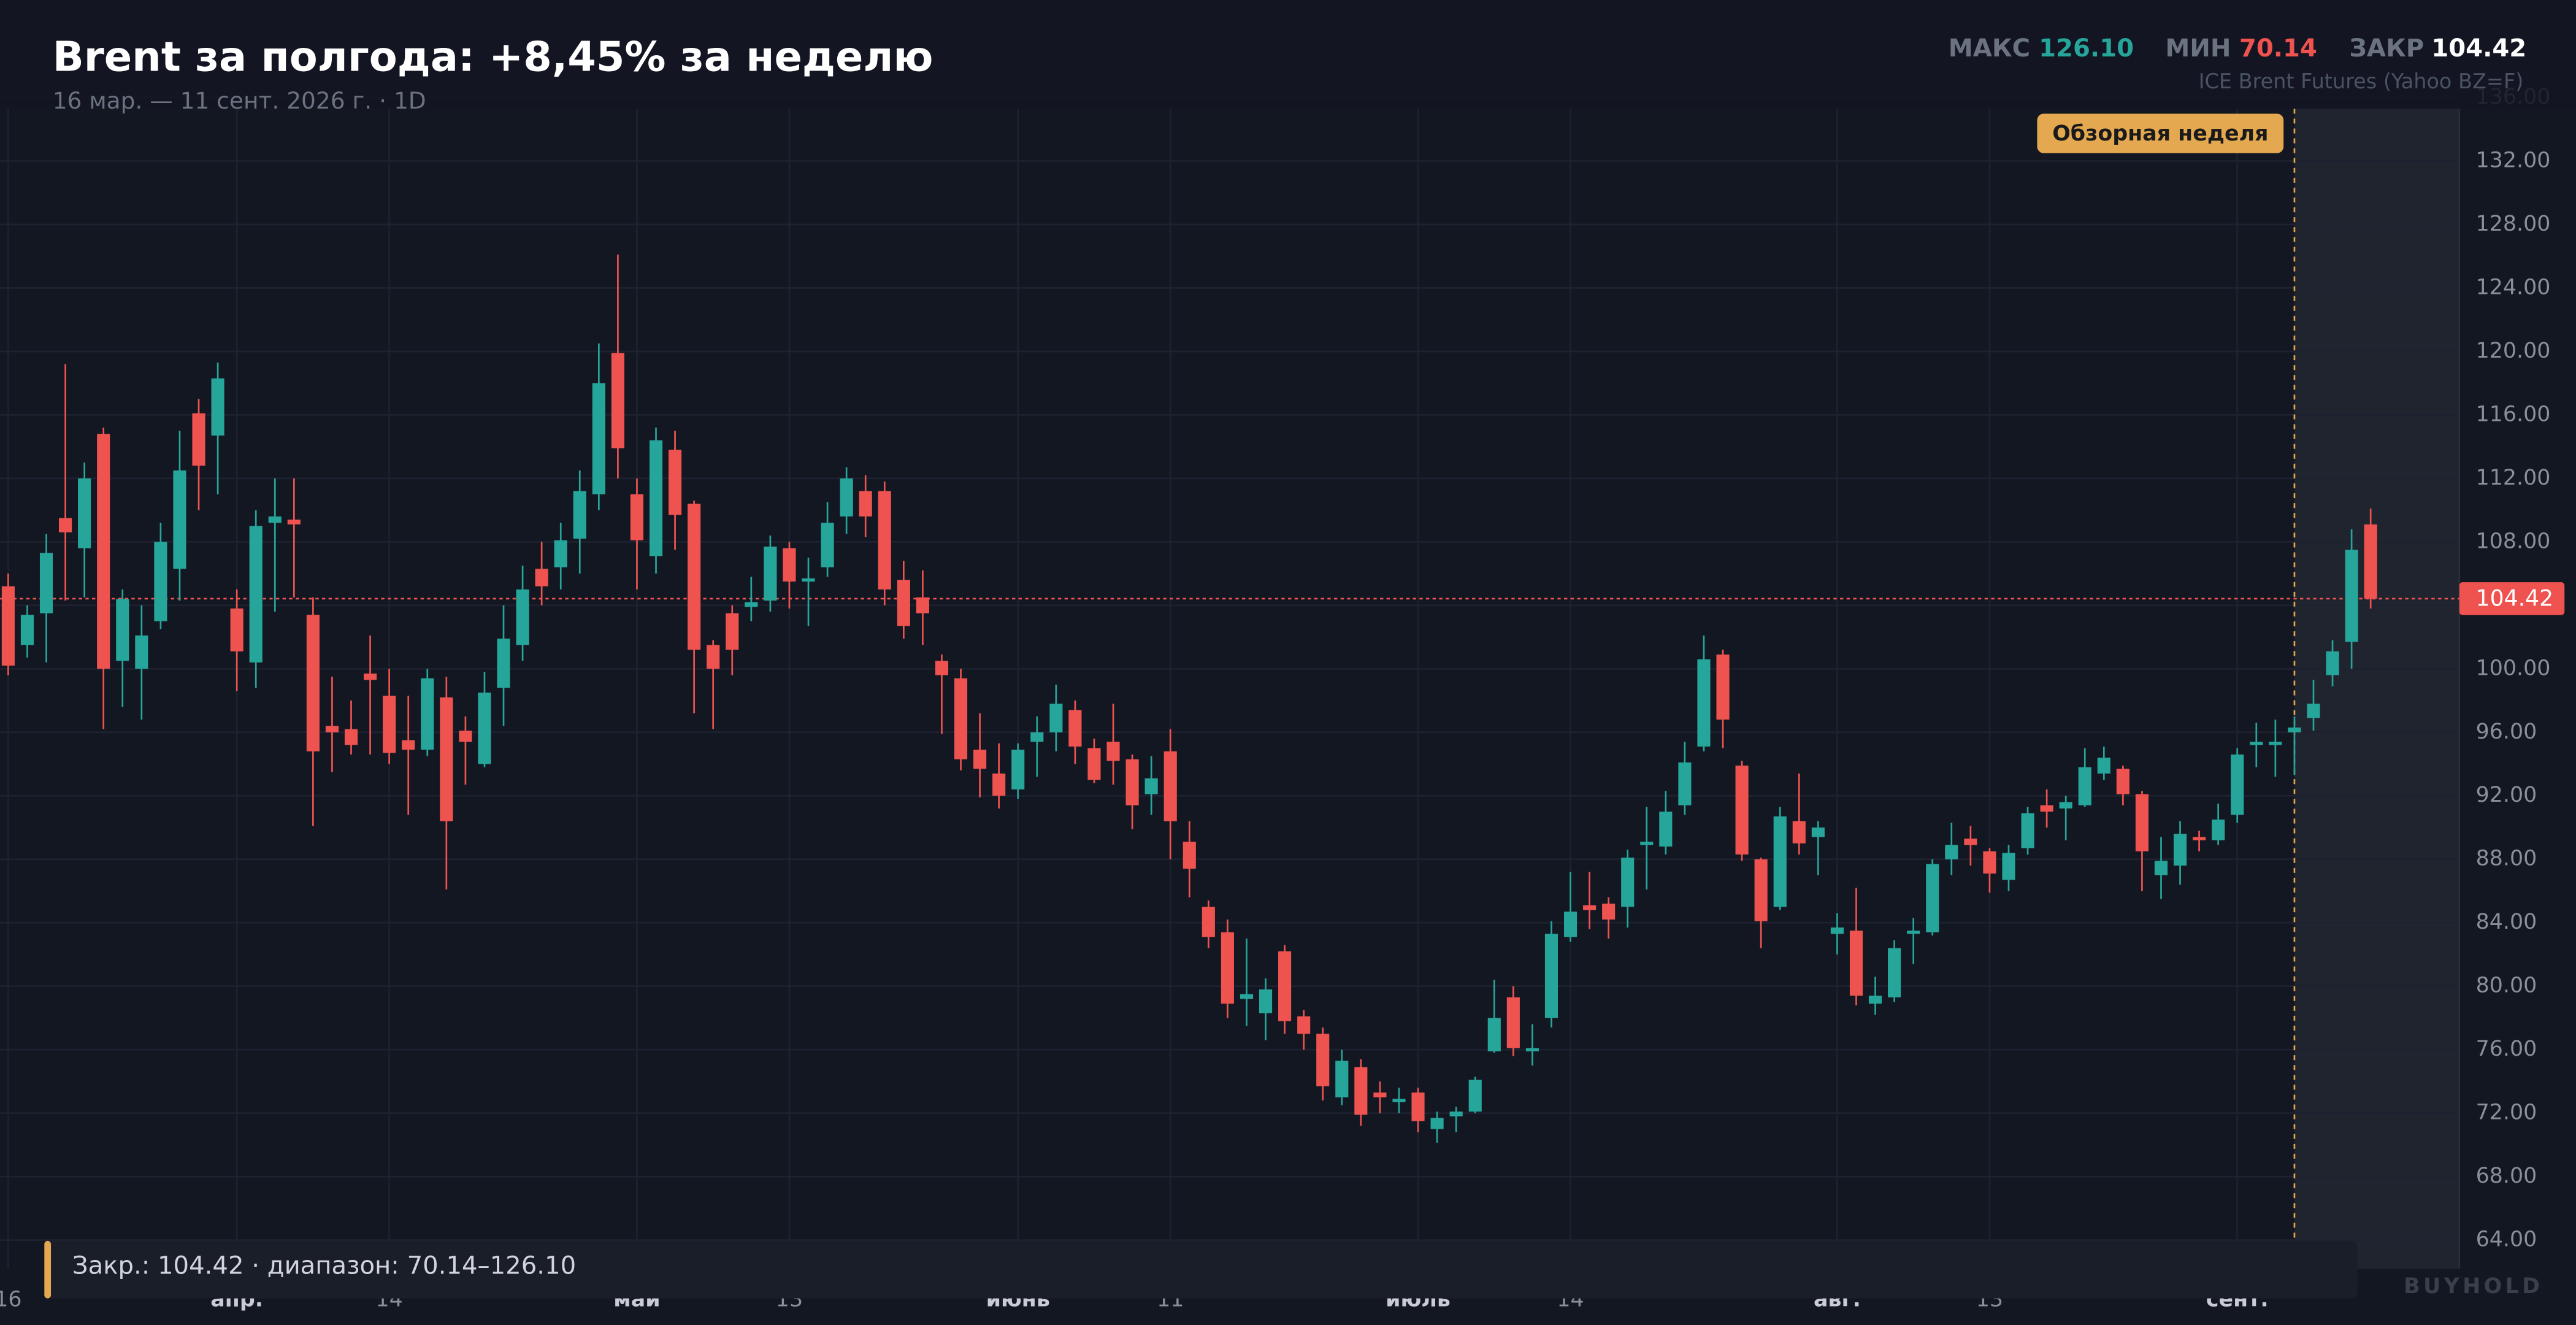 Image resolution: width=2576 pixels, height=1325 pixels. What do you see at coordinates (2506, 795) in the screenshot?
I see `y-tick-label: 92.00` at bounding box center [2506, 795].